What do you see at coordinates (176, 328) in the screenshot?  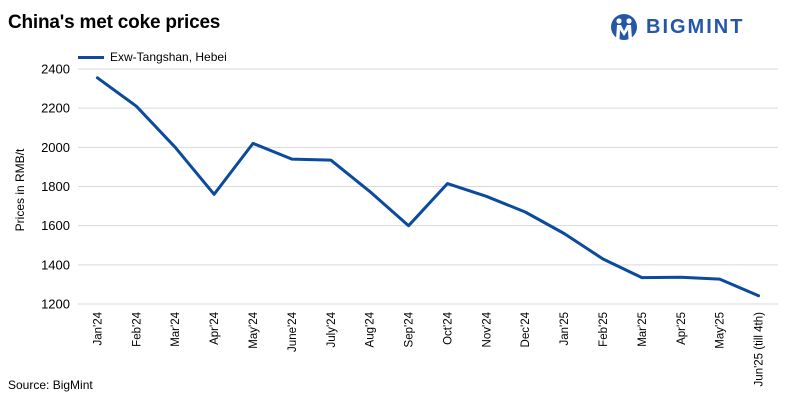 I see `x-tick-label: Mar'24` at bounding box center [176, 328].